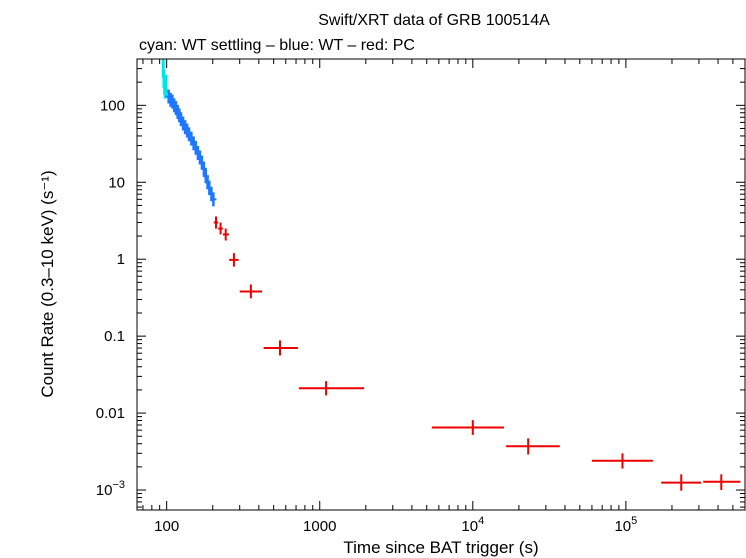  What do you see at coordinates (319, 526) in the screenshot?
I see `x-tick-label: 1000` at bounding box center [319, 526].